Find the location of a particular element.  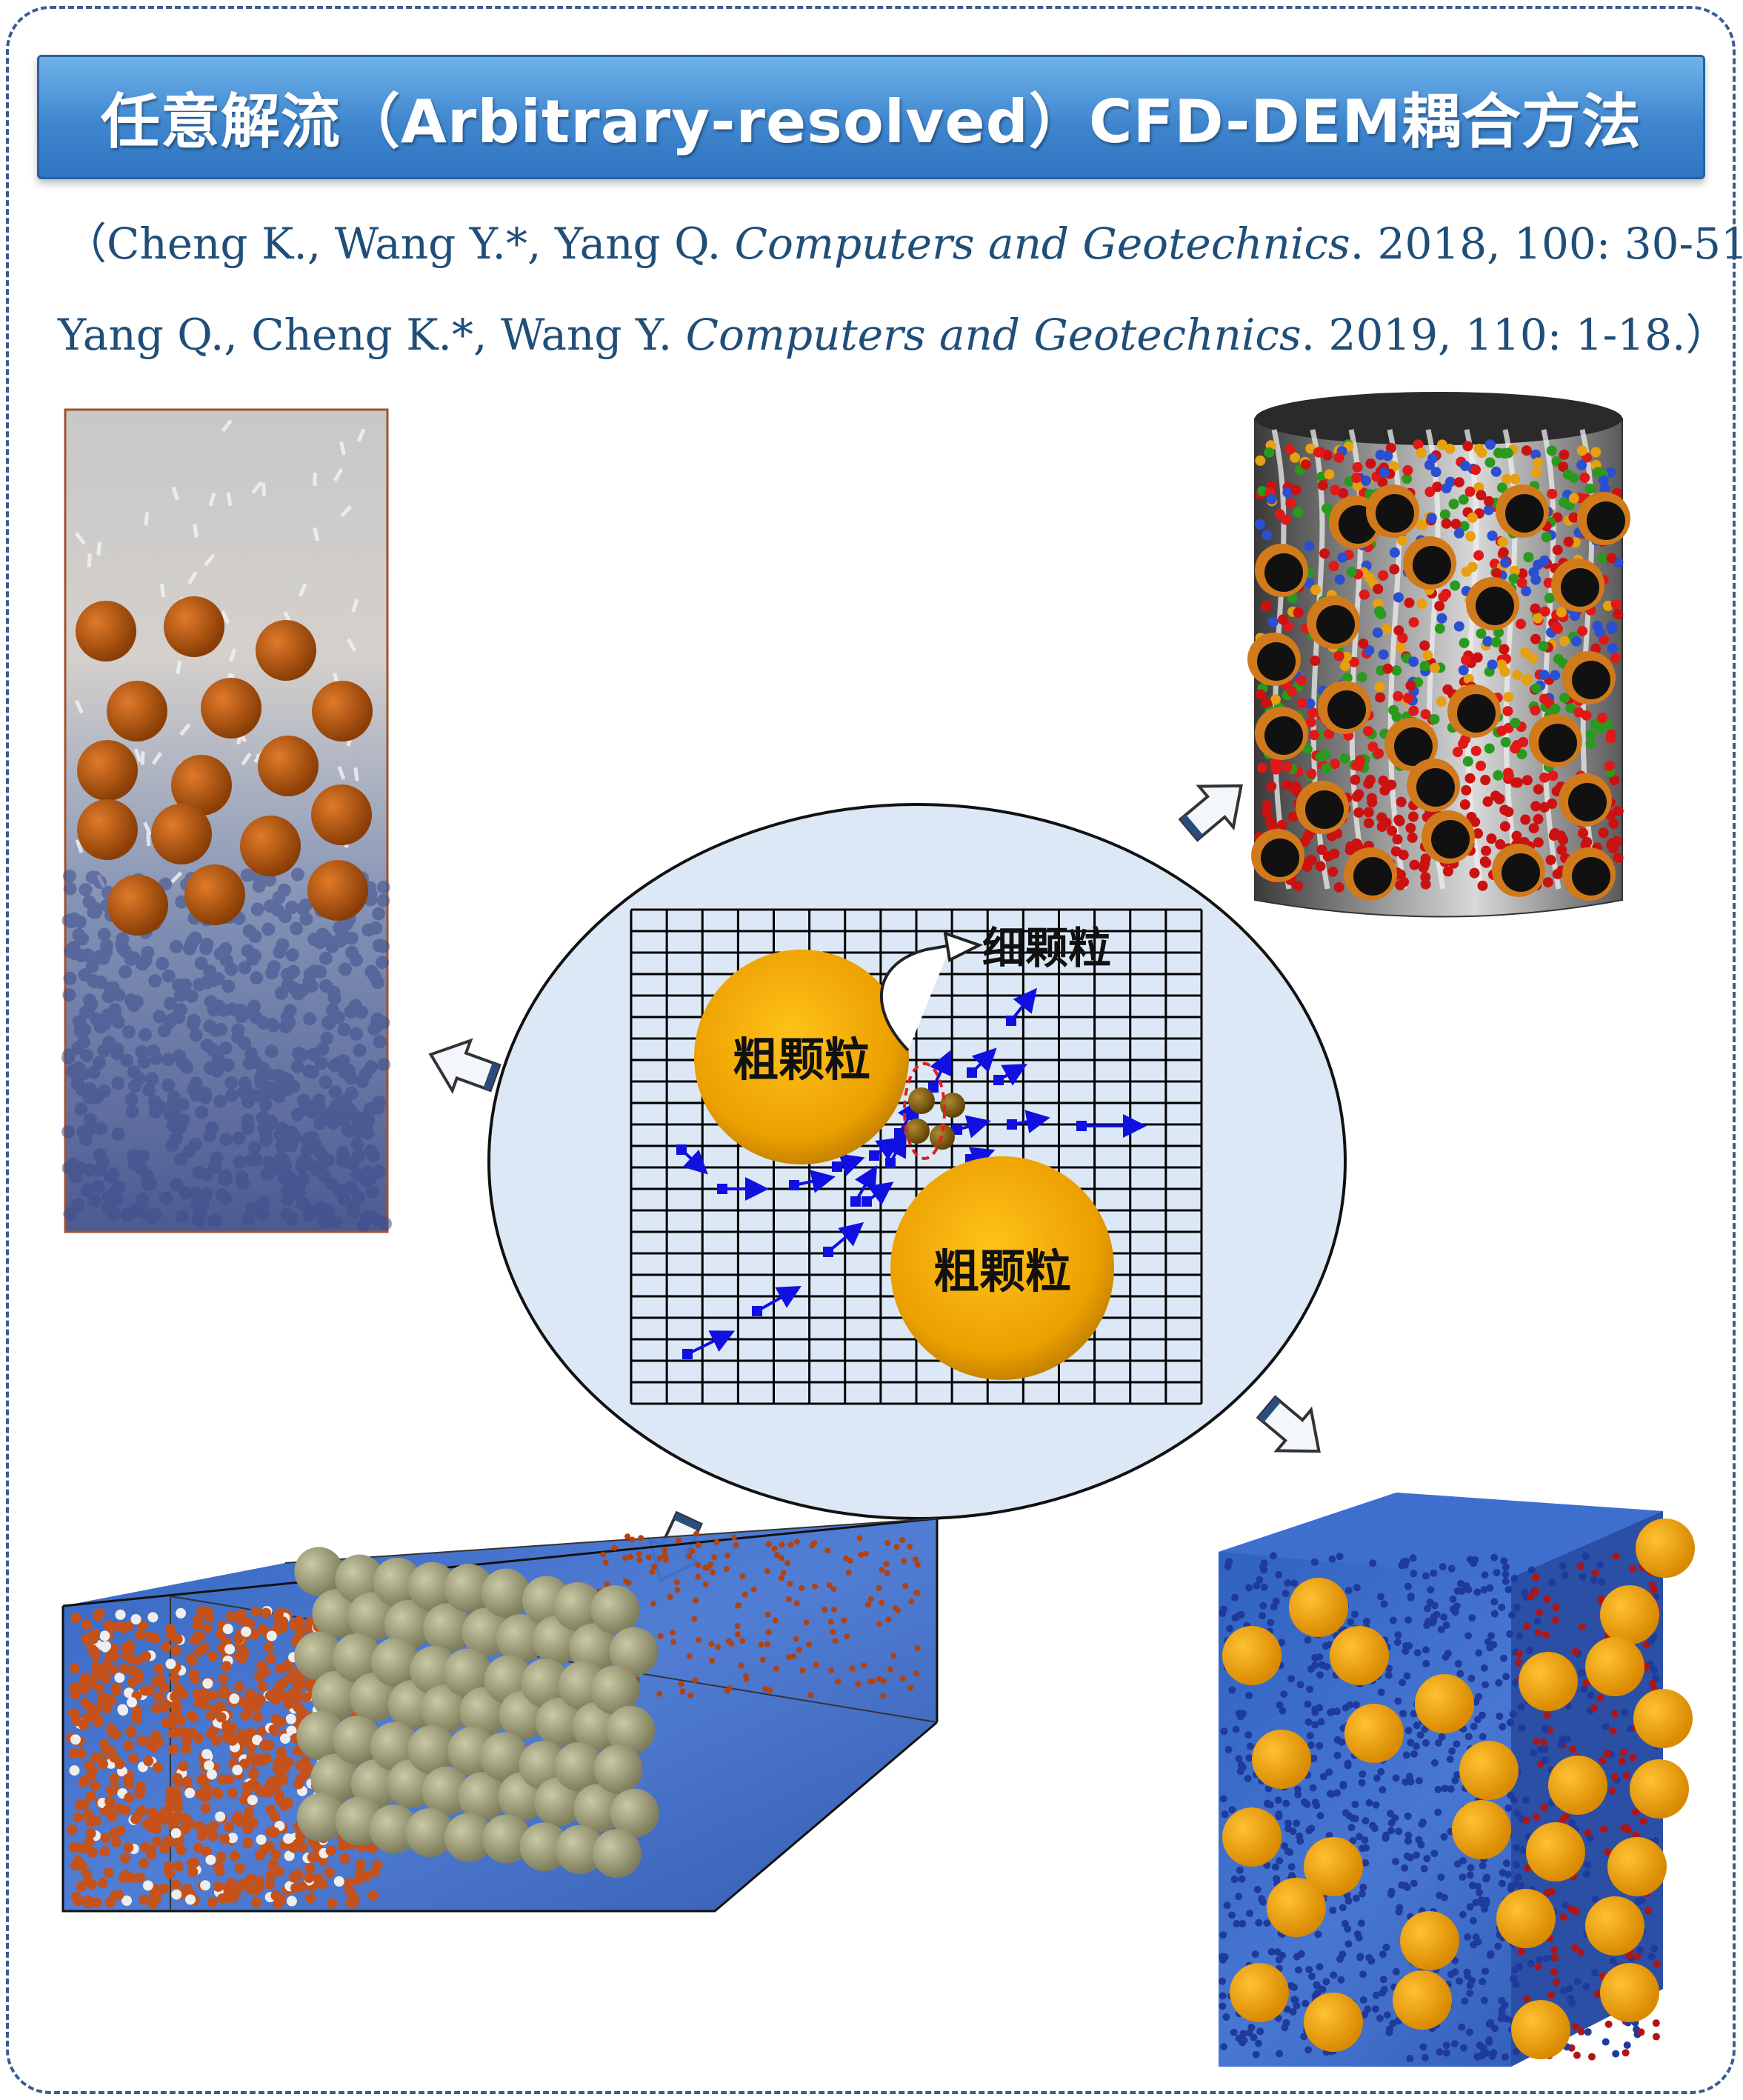

reference-close-paren: ） is located at coordinates (1707, 335).